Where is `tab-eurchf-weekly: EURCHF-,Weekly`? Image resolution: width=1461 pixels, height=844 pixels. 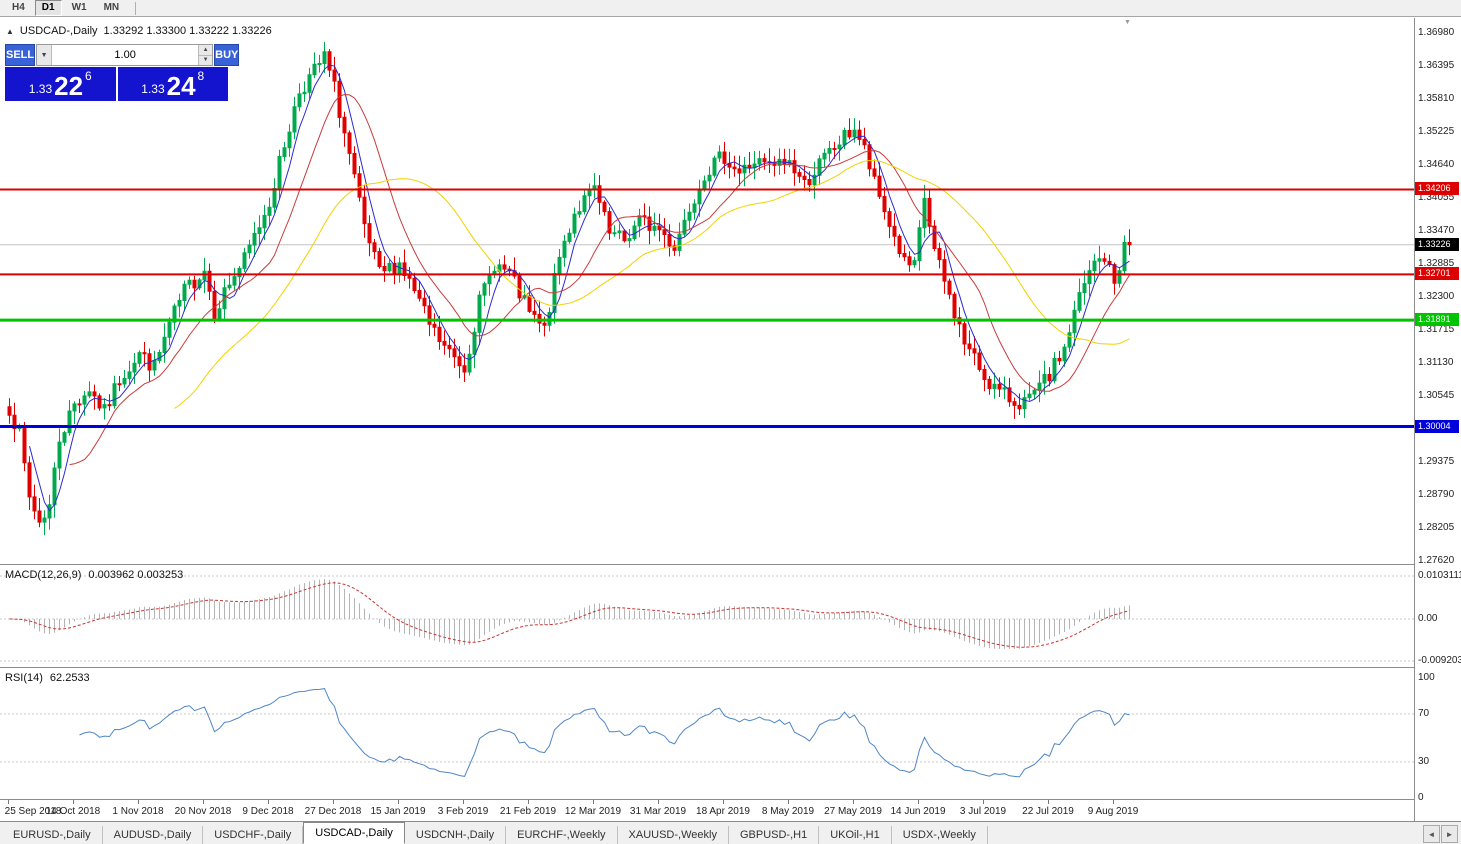 tab-eurchf-weekly: EURCHF-,Weekly is located at coordinates (562, 835).